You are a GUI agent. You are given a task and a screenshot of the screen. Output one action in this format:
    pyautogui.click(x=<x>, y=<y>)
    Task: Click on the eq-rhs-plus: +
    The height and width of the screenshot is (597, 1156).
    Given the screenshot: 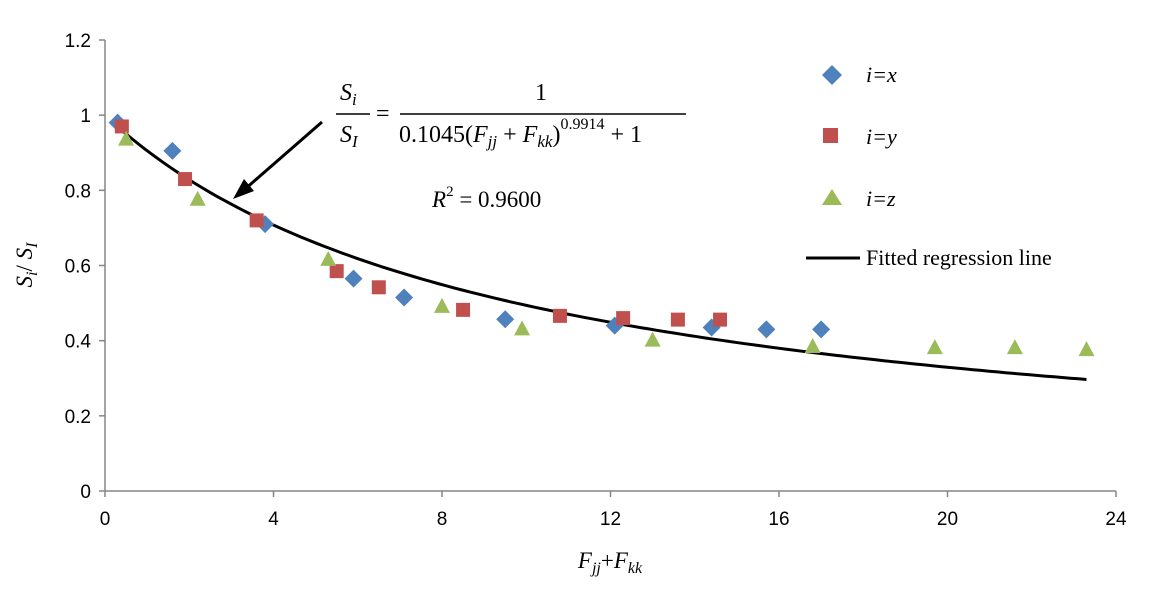 What is the action you would take?
    pyautogui.click(x=510, y=135)
    